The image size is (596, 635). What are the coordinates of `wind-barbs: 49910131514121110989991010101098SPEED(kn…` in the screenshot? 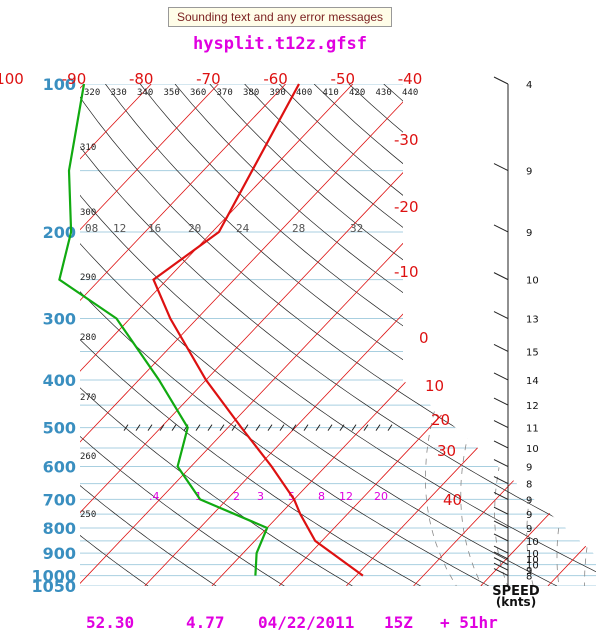 It's located at (516, 342).